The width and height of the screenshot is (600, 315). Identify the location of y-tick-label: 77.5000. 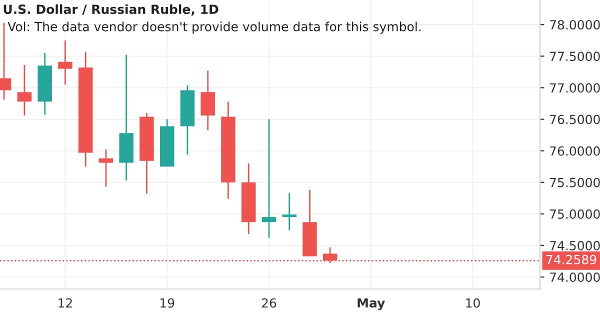
(575, 57).